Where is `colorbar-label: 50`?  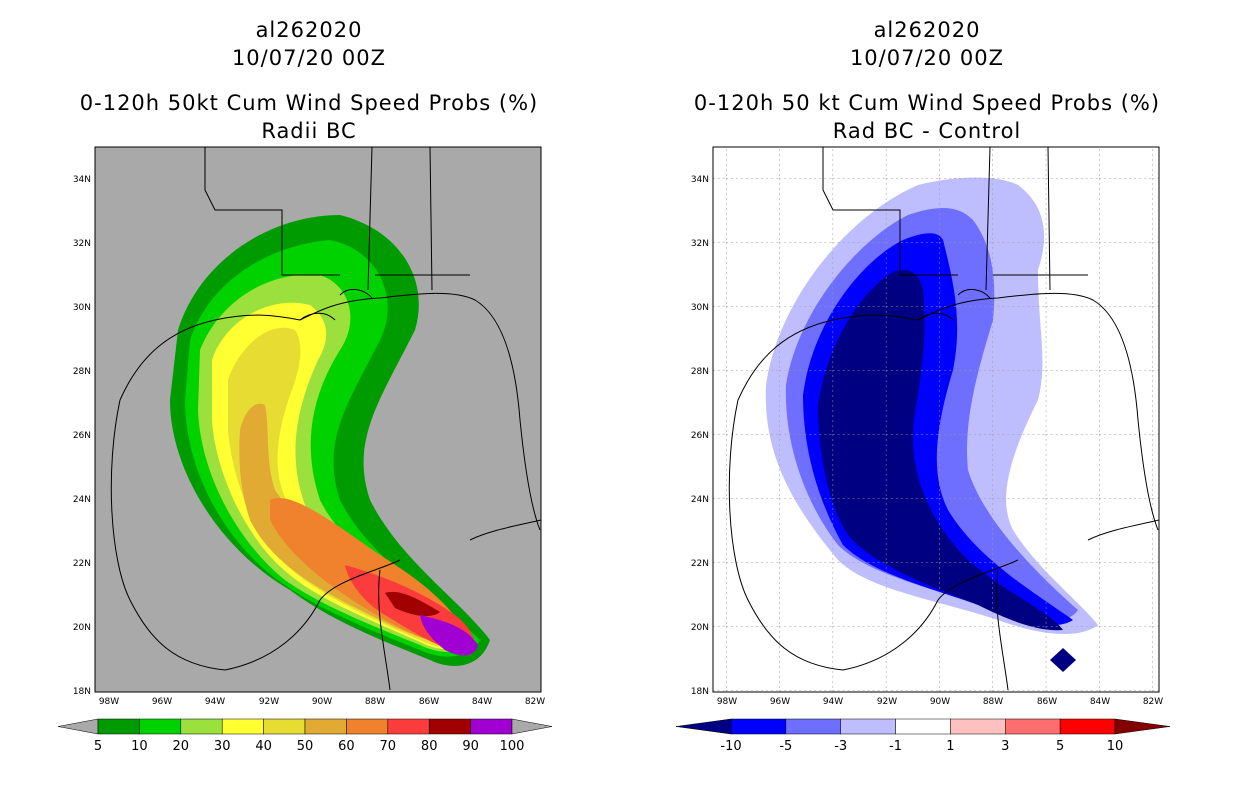
colorbar-label: 50 is located at coordinates (305, 746).